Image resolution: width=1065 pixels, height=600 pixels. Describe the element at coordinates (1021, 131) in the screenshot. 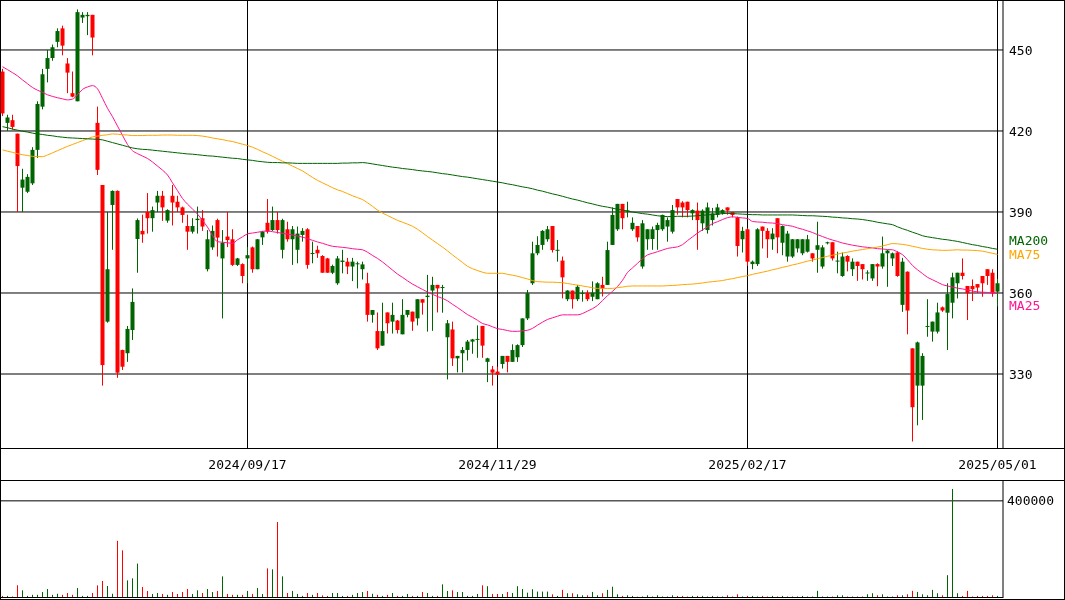

I see `y-tick-label: 420` at that location.